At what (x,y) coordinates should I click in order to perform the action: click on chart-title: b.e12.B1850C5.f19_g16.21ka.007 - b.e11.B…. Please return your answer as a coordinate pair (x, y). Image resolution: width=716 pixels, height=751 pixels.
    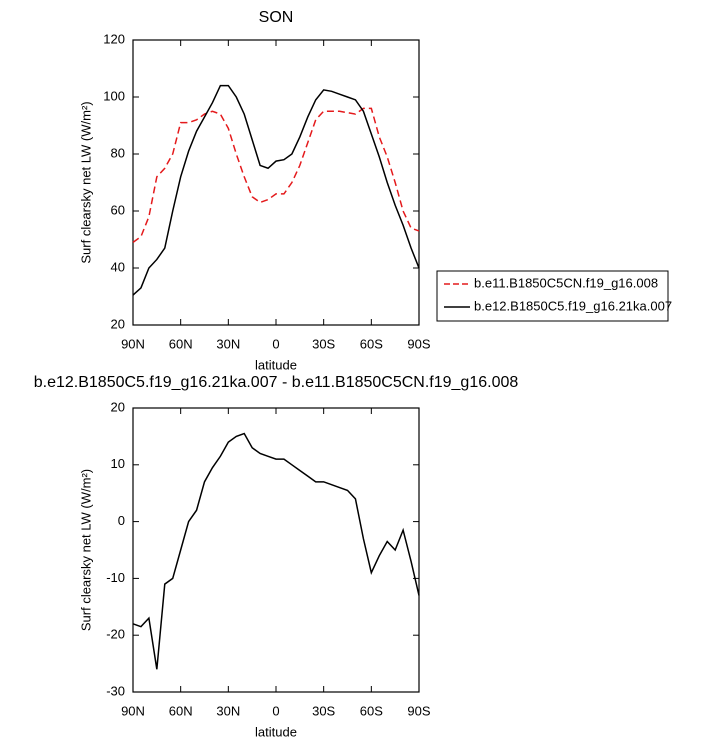
    Looking at the image, I should click on (276, 382).